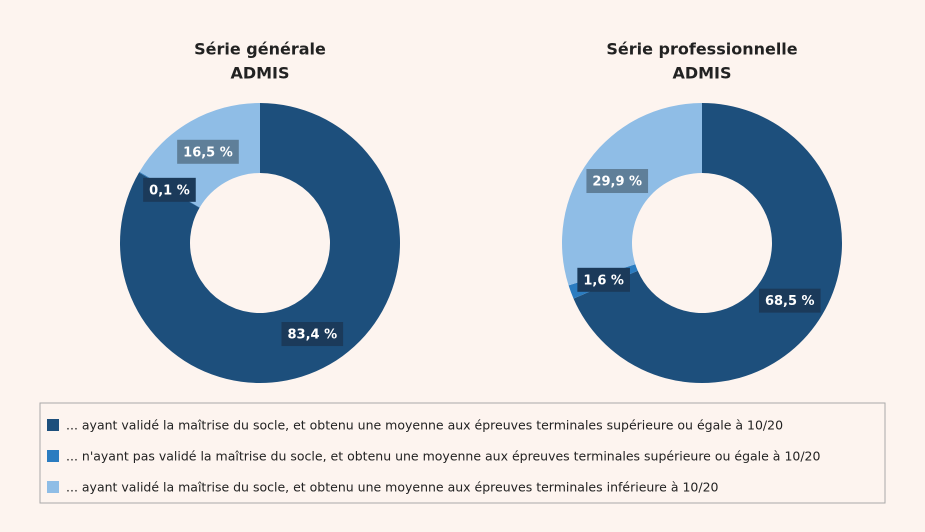  I want to click on value-label: 16,5 %, so click(208, 152).